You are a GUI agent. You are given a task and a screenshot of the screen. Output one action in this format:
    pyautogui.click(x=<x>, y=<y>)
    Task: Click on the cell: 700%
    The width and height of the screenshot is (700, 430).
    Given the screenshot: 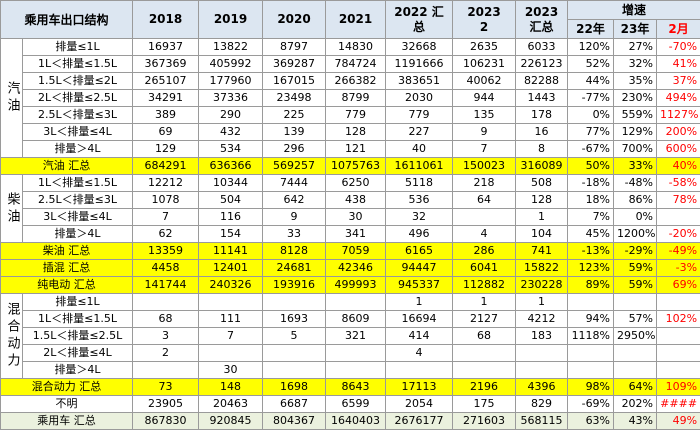 What is the action you would take?
    pyautogui.click(x=635, y=149)
    